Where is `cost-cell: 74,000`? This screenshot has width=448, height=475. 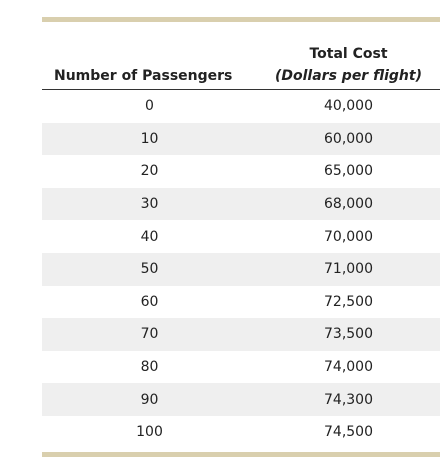 cost-cell: 74,000 is located at coordinates (348, 367).